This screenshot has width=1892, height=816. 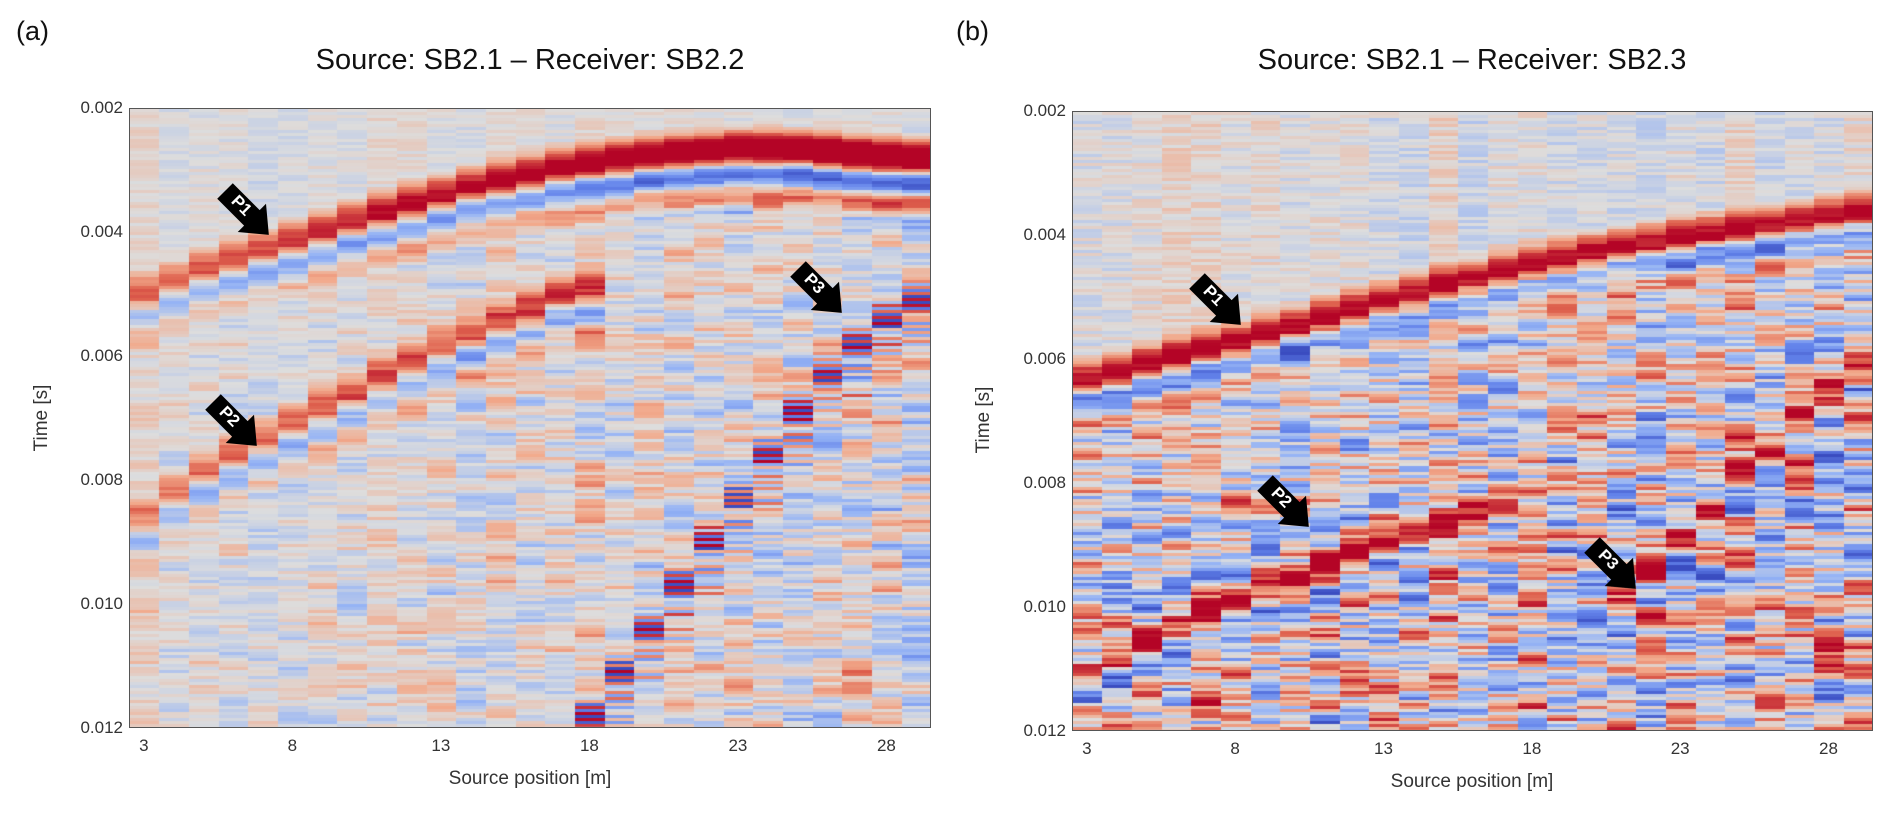 I want to click on panel-a-xtick-label: 8, so click(x=292, y=745).